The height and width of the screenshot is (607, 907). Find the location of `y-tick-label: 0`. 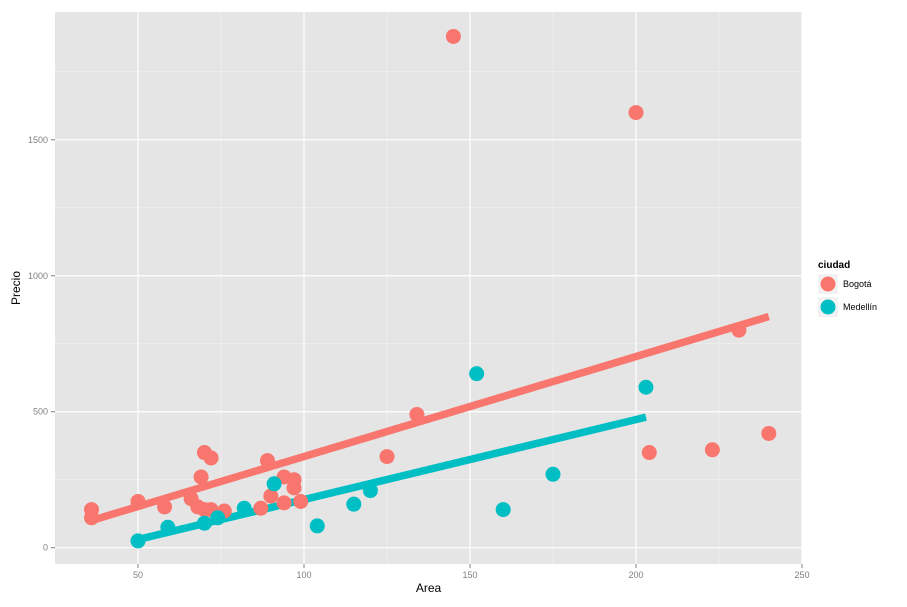

y-tick-label: 0 is located at coordinates (45, 548).